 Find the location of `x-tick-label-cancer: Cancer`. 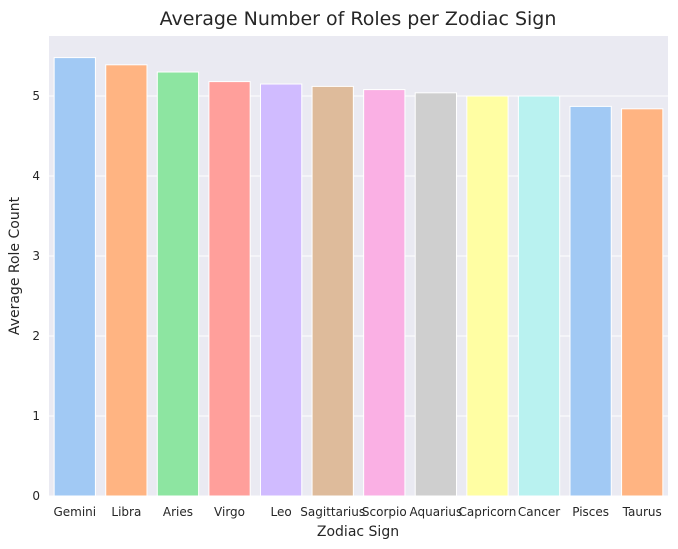

x-tick-label-cancer: Cancer is located at coordinates (539, 512).